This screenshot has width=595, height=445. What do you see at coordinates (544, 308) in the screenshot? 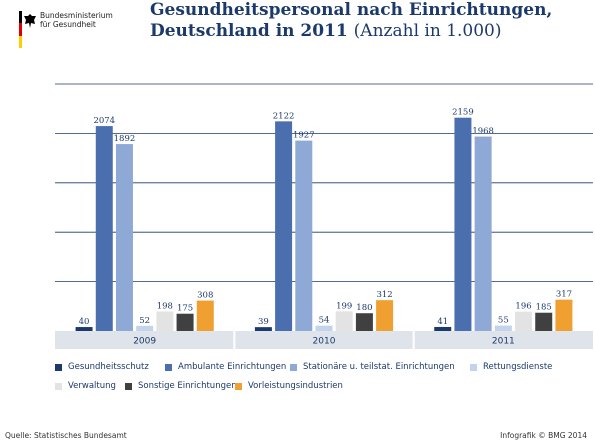
I see `data-label: 185` at bounding box center [544, 308].